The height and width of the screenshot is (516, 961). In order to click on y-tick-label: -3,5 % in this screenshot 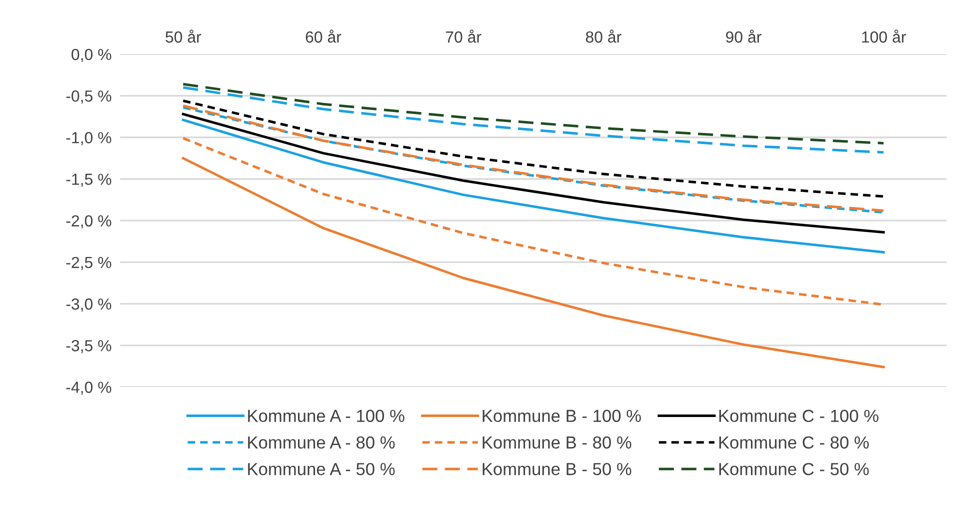, I will do `click(89, 347)`.